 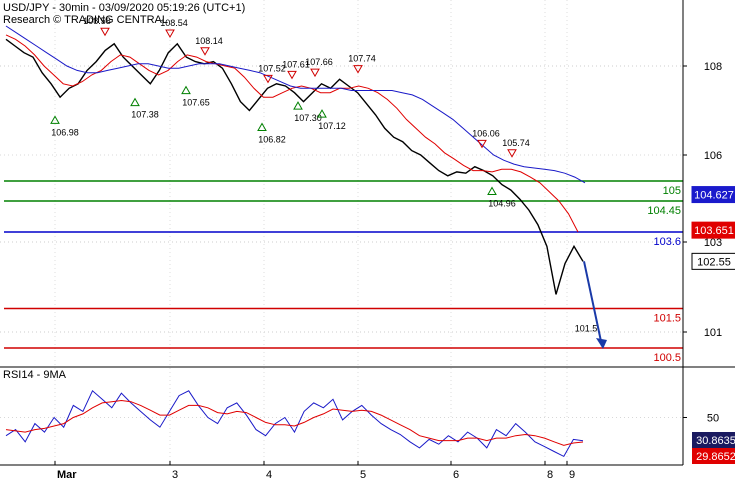 I want to click on level-label: 103.6, so click(x=667, y=242).